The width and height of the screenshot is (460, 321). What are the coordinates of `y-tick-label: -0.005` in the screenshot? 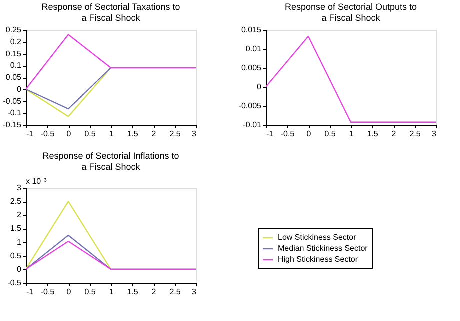 It's located at (250, 106).